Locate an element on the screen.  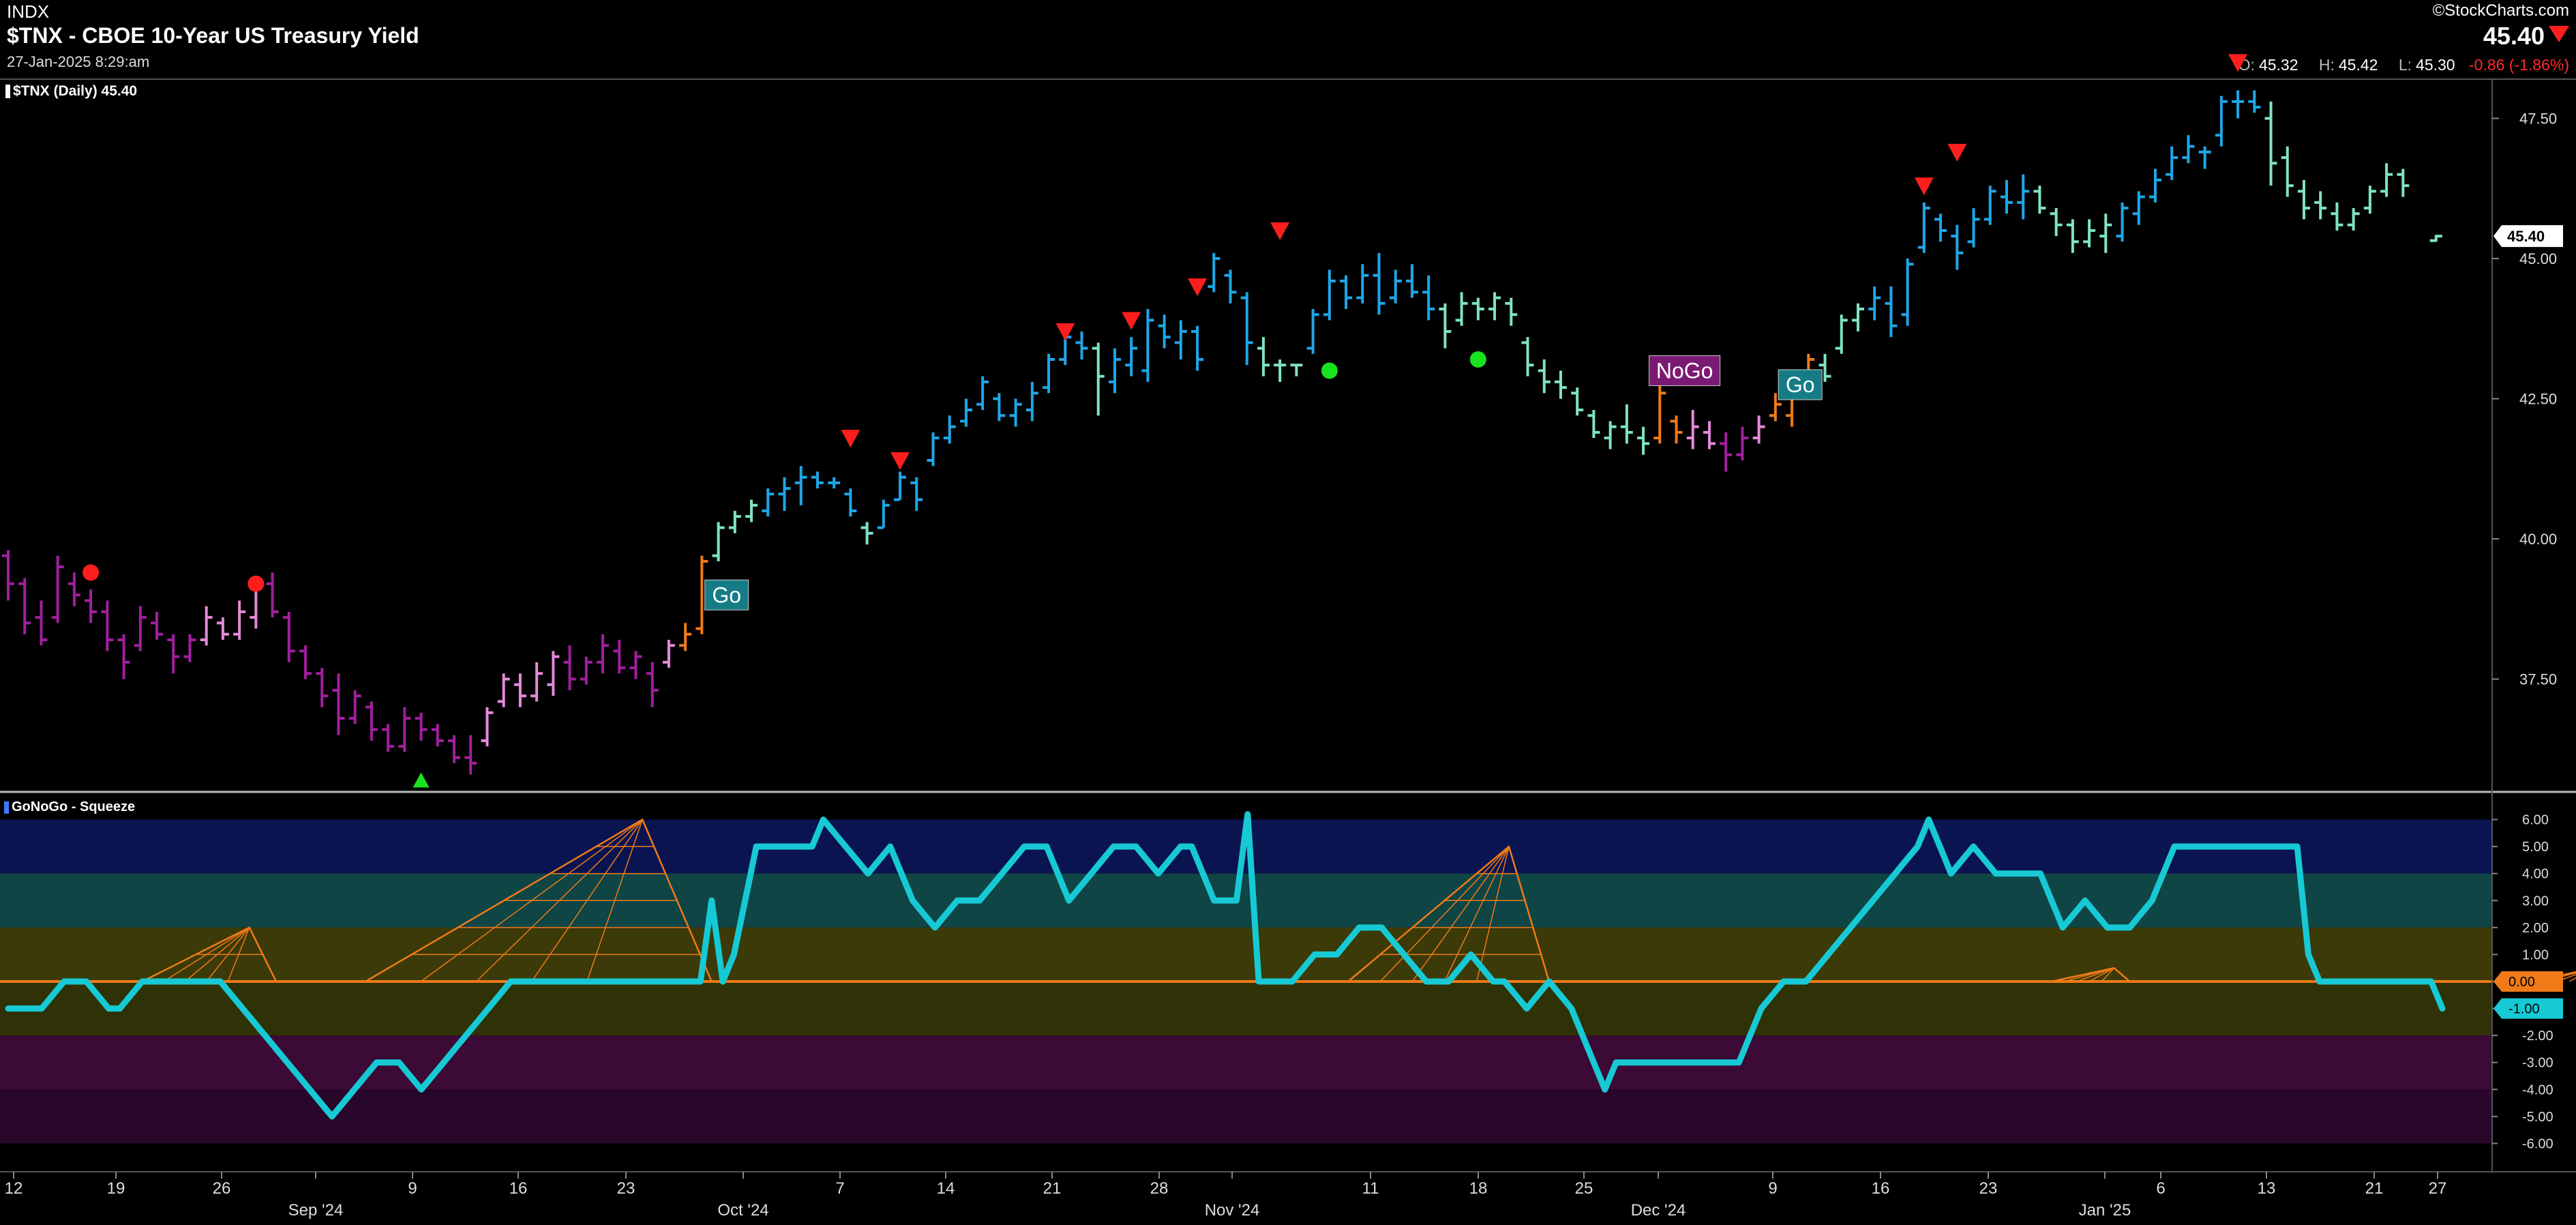
oscillator-band is located at coordinates (1246, 901).